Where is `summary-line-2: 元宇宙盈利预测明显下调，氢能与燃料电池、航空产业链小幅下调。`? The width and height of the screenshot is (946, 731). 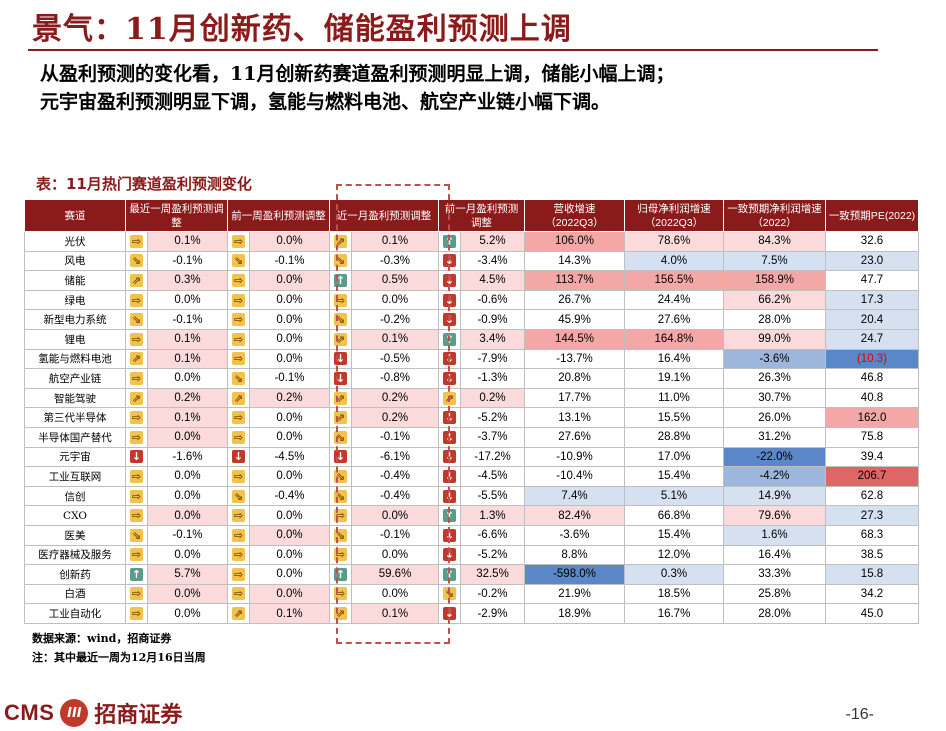 summary-line-2: 元宇宙盈利预测明显下调，氢能与燃料电池、航空产业链小幅下调。 is located at coordinates (325, 102).